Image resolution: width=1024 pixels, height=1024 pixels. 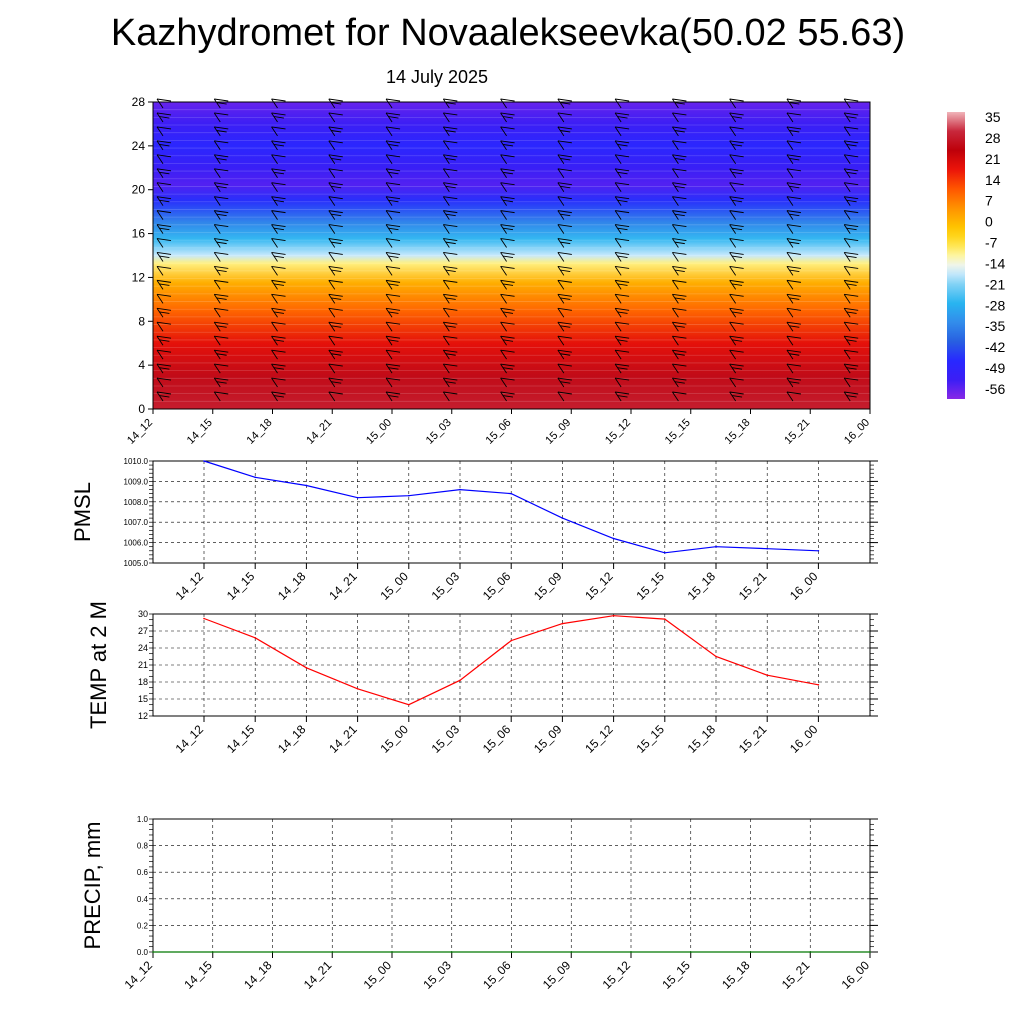 I want to click on colorbar-label: 14, so click(x=993, y=180).